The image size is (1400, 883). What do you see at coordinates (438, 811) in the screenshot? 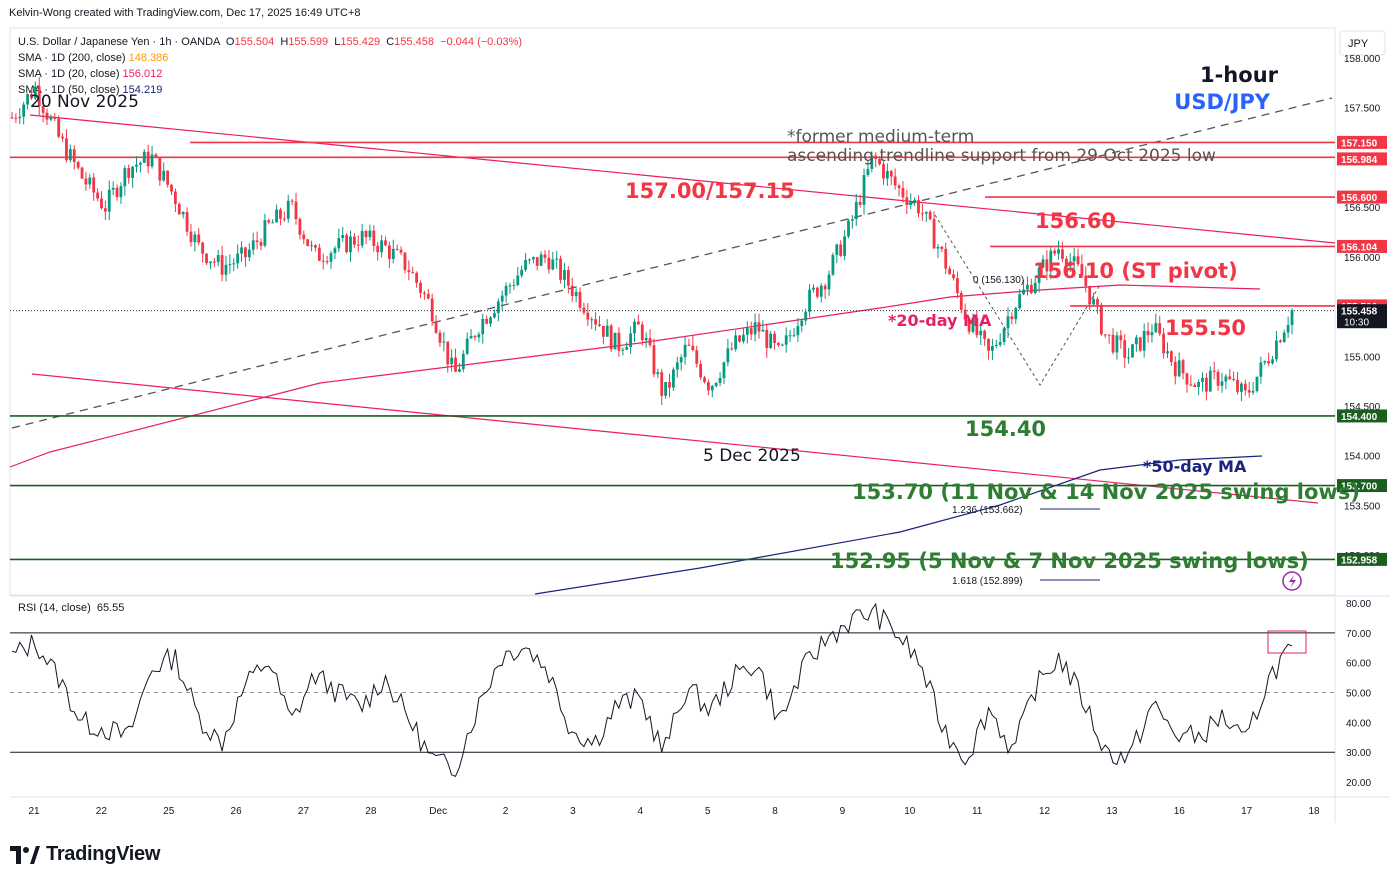
I see `x-tick-label: Dec` at bounding box center [438, 811].